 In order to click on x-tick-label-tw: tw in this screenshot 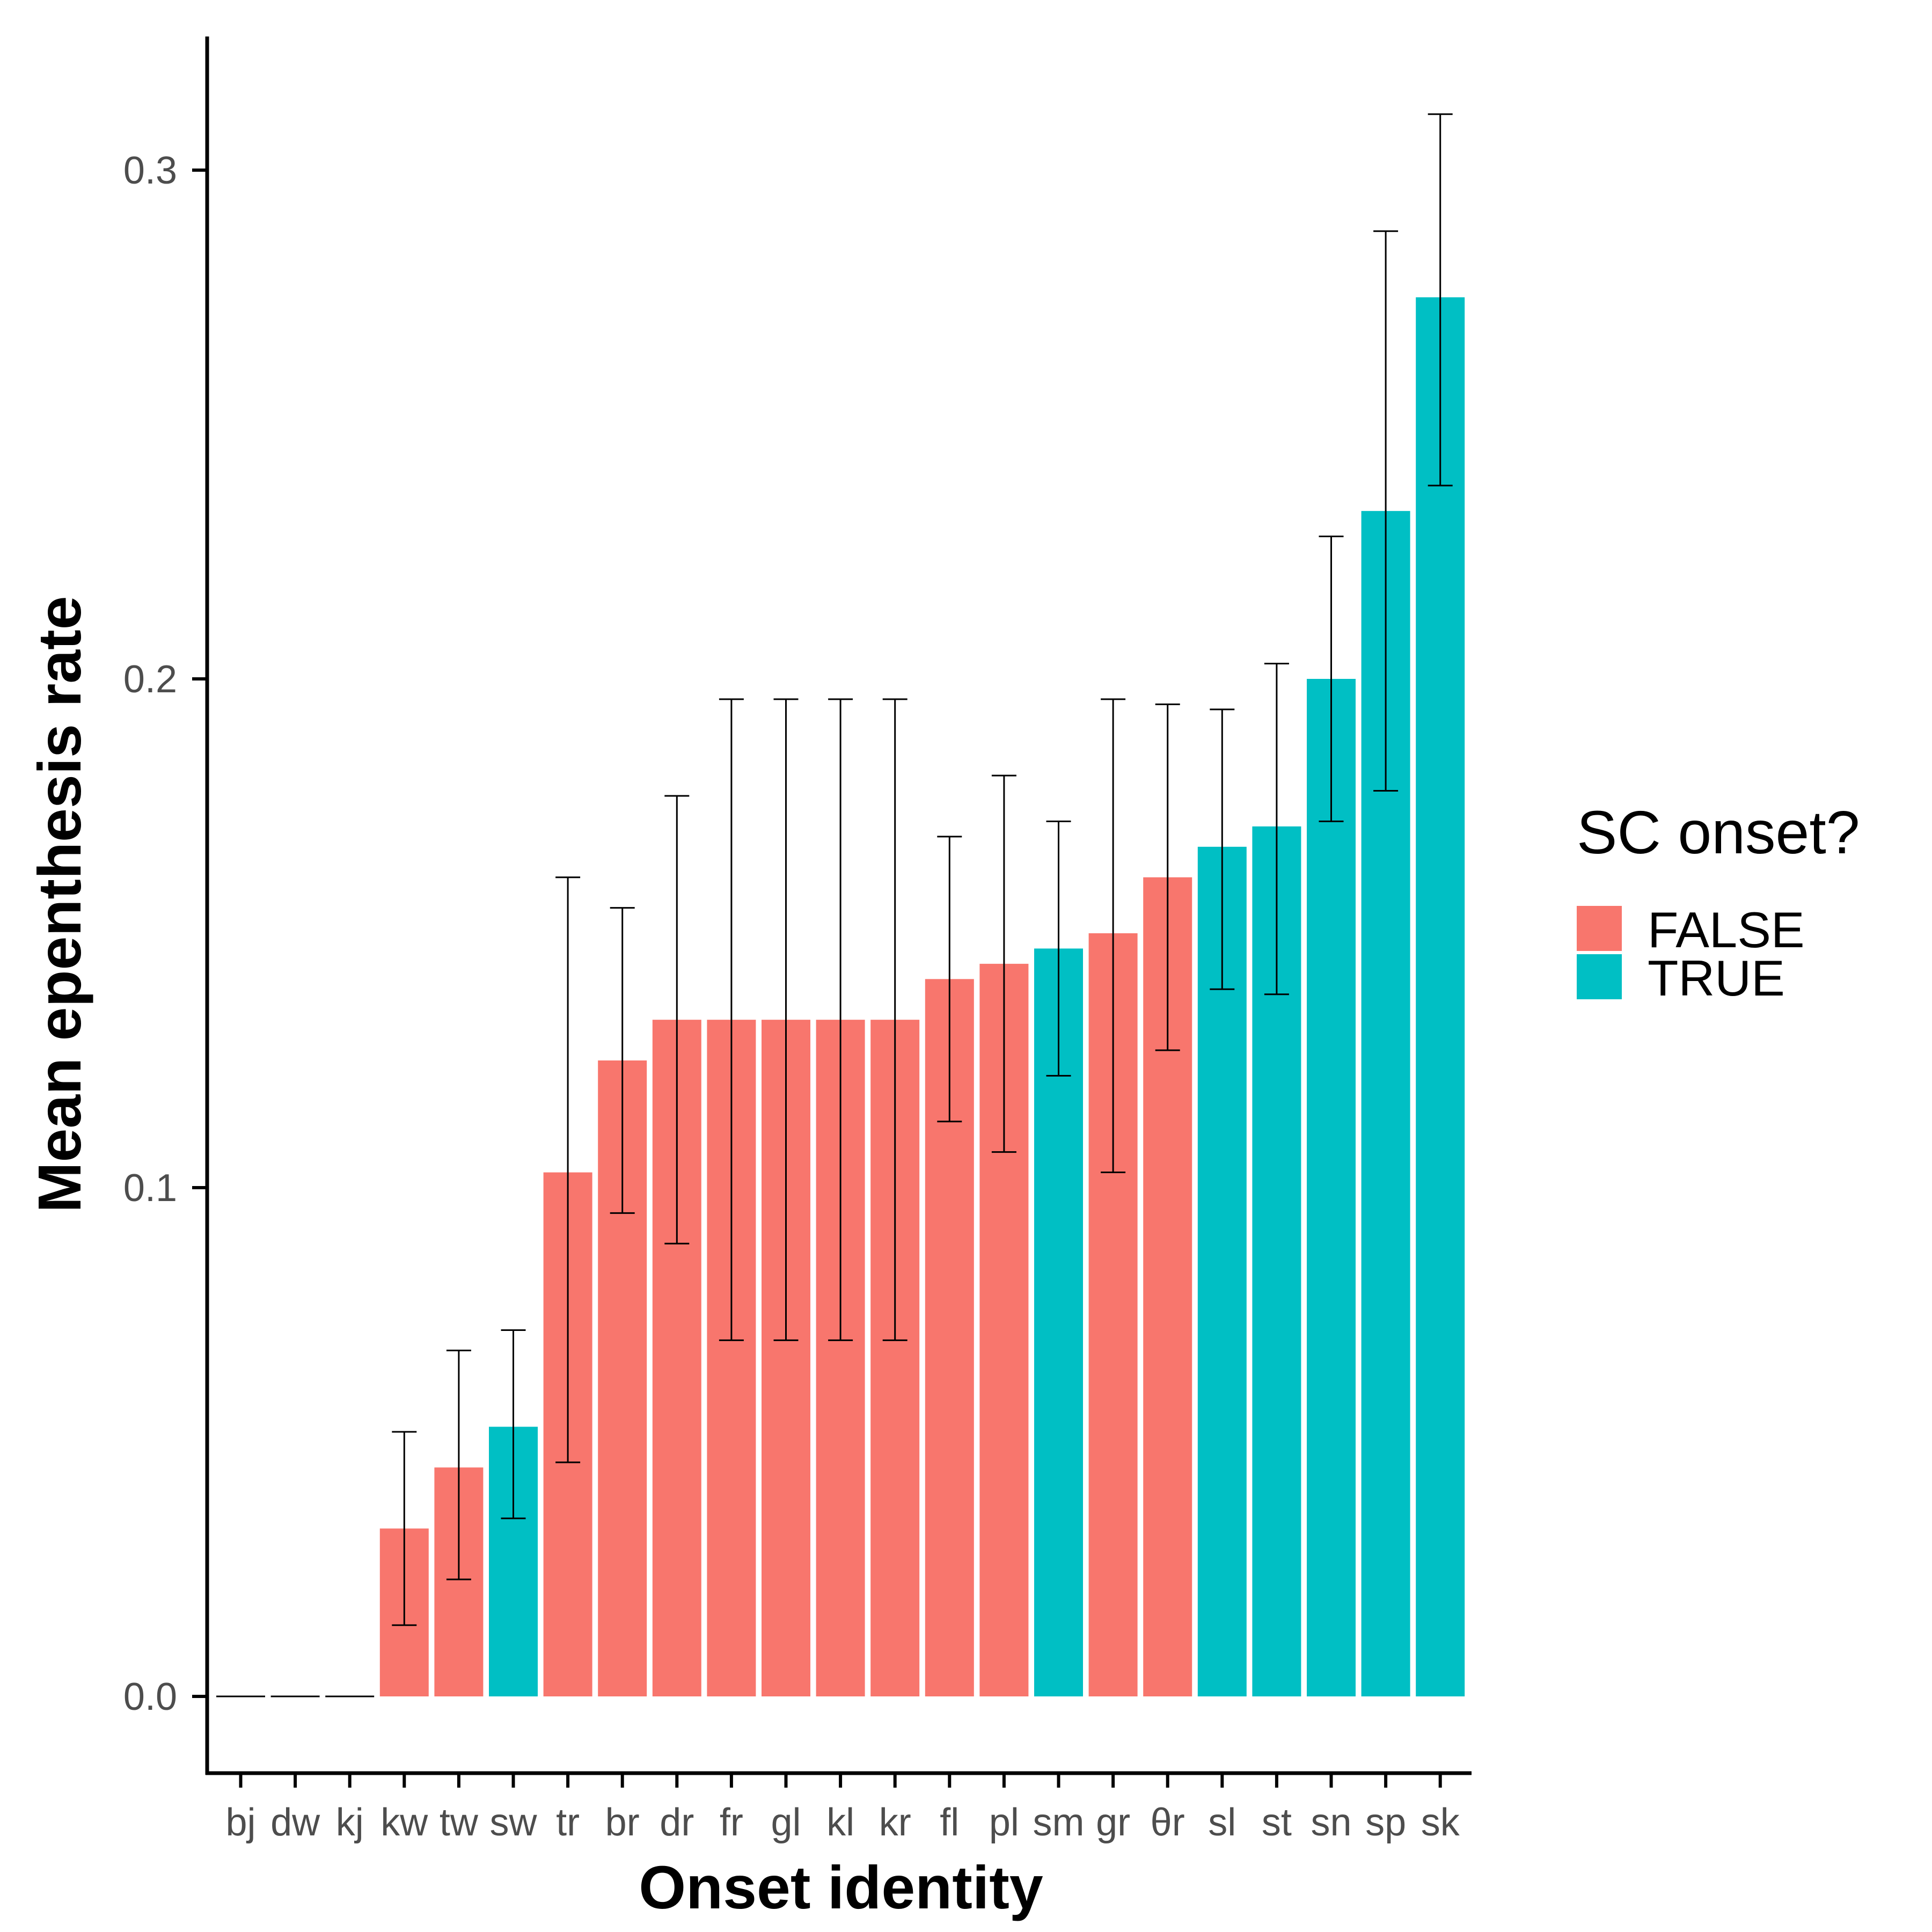, I will do `click(459, 1822)`.